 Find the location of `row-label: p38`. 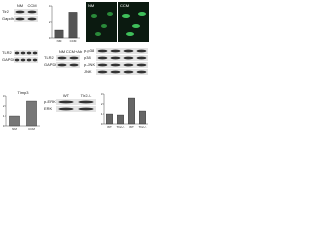

row-label: p38 is located at coordinates (87, 57).